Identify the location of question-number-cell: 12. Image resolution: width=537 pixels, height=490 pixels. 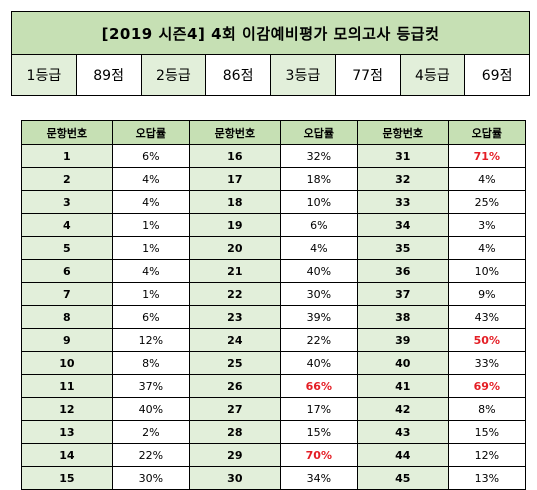
(67, 409).